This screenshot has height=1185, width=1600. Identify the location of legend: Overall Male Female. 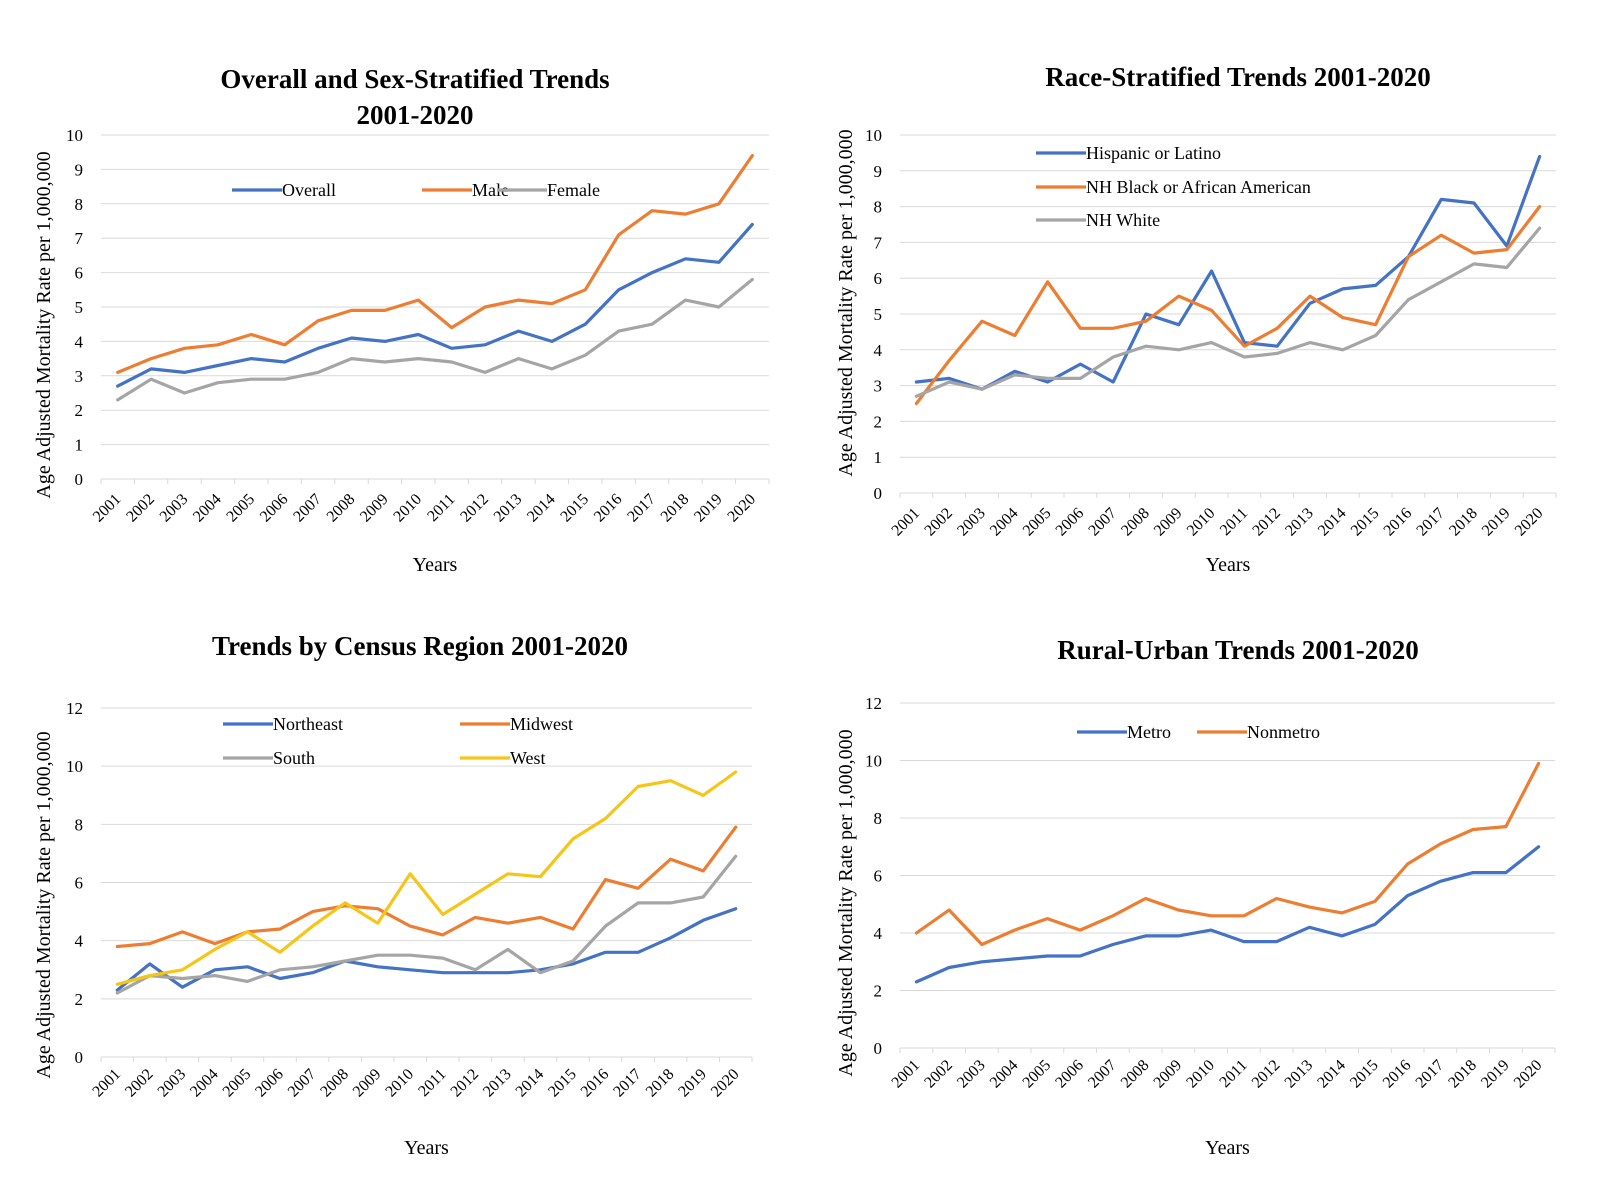
(416, 190).